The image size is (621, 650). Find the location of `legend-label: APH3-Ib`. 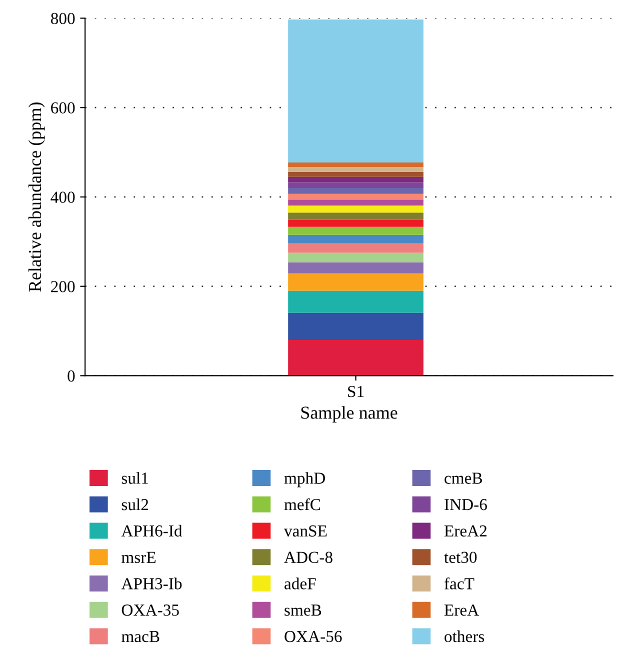

legend-label: APH3-Ib is located at coordinates (151, 584).